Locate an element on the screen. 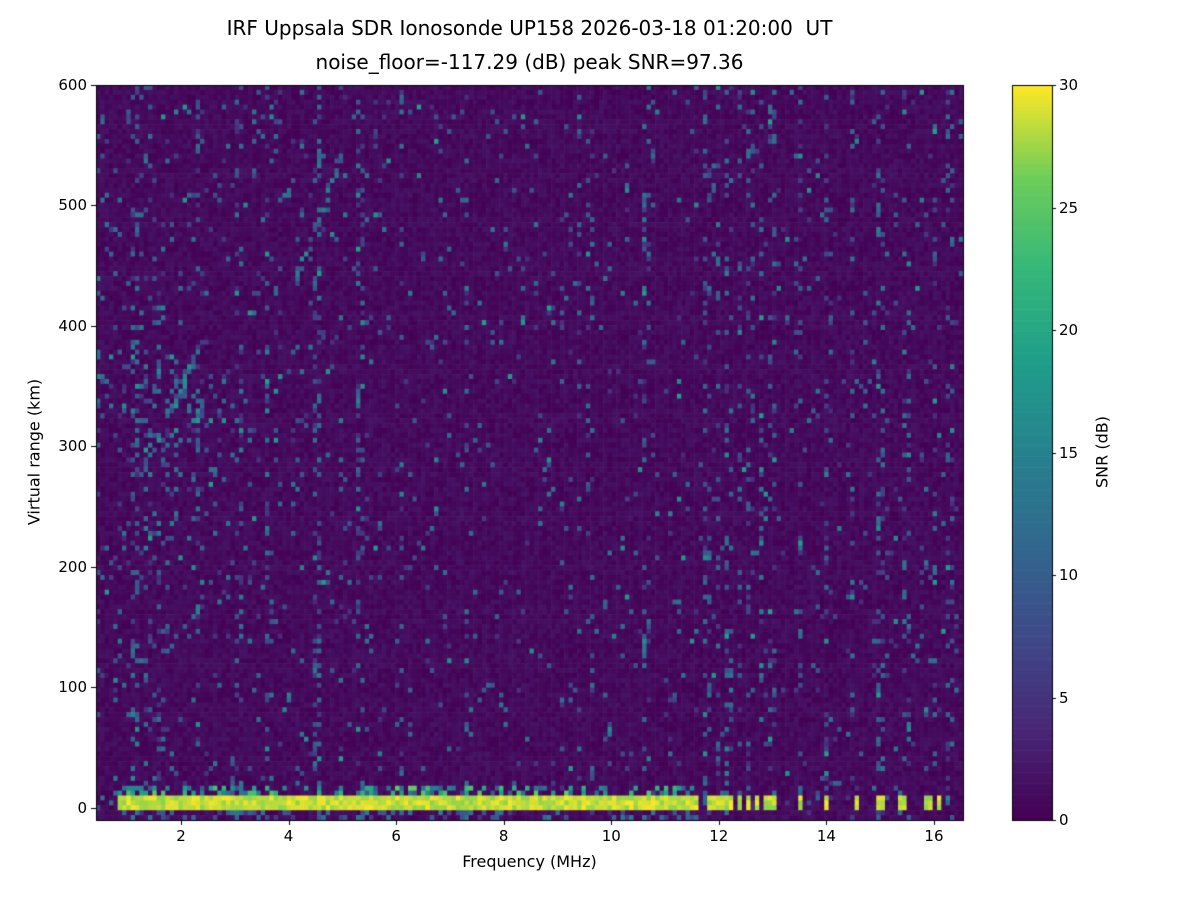 The height and width of the screenshot is (900, 1200). colorbar-label: SNR (dB) is located at coordinates (1102, 452).